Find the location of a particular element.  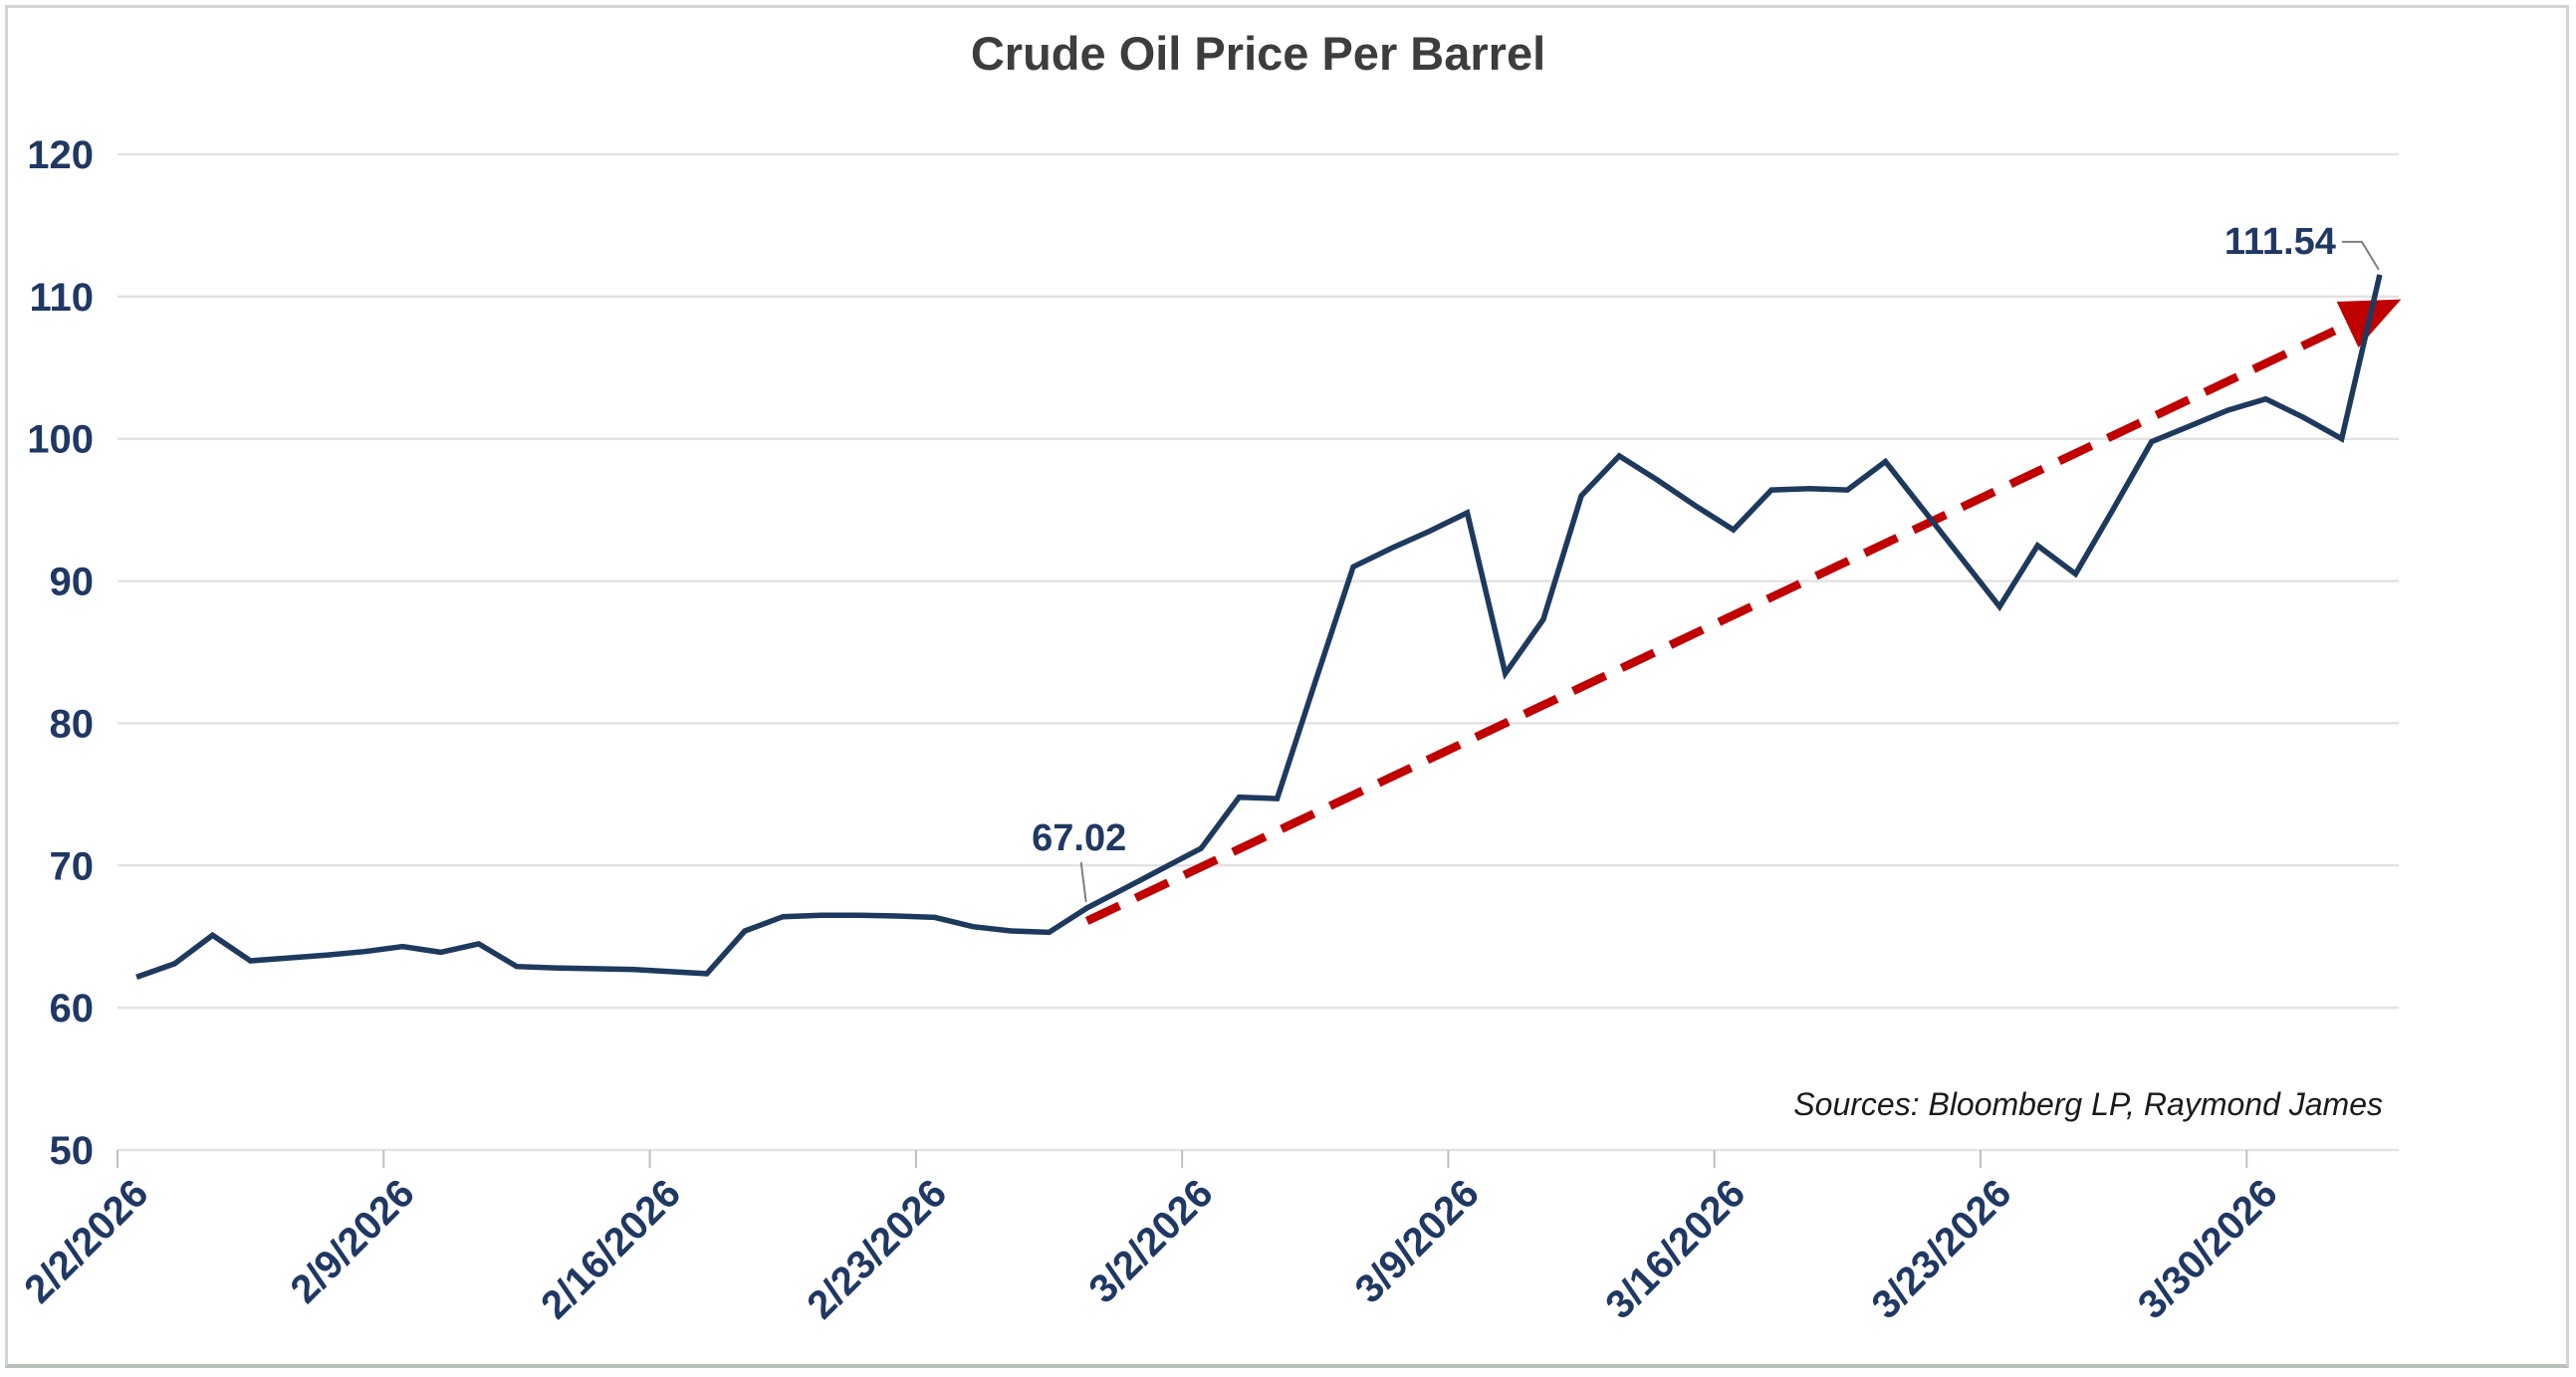

y-axis-label: 70 is located at coordinates (72, 866).